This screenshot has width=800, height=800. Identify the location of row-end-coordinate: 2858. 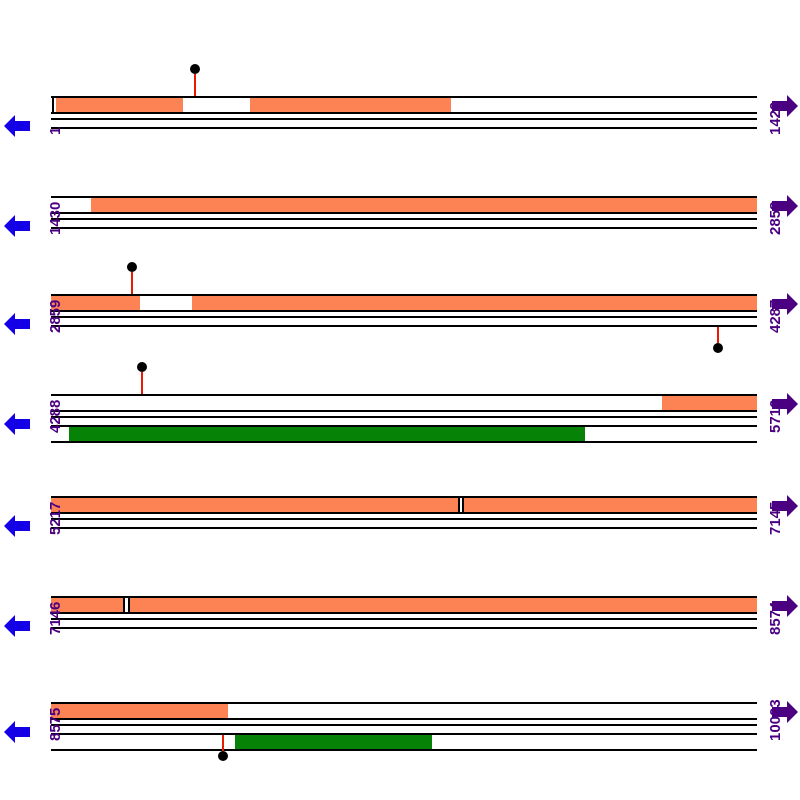
(775, 218).